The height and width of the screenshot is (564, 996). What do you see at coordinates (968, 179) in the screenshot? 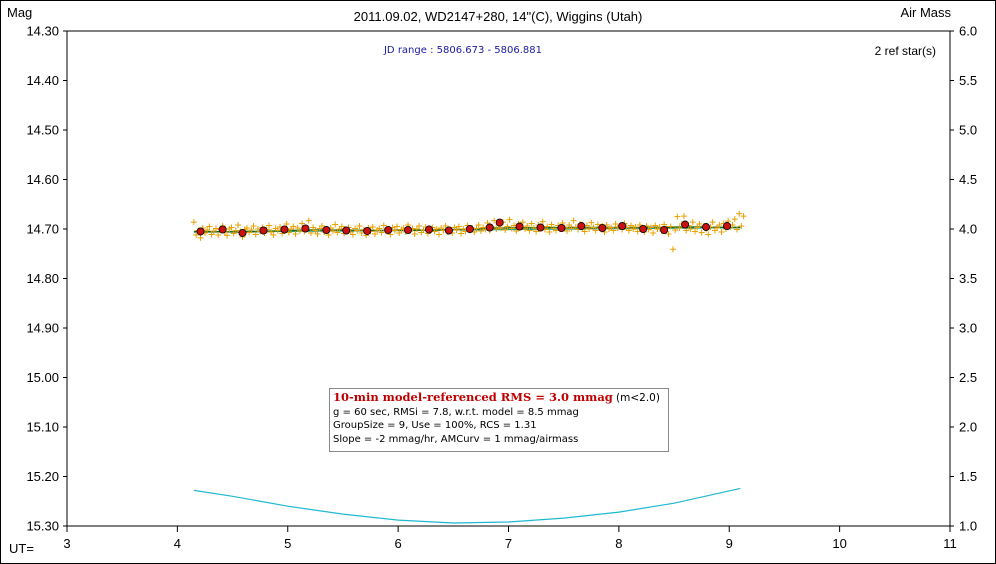
I see `y-right-tick-label: 4.5` at bounding box center [968, 179].